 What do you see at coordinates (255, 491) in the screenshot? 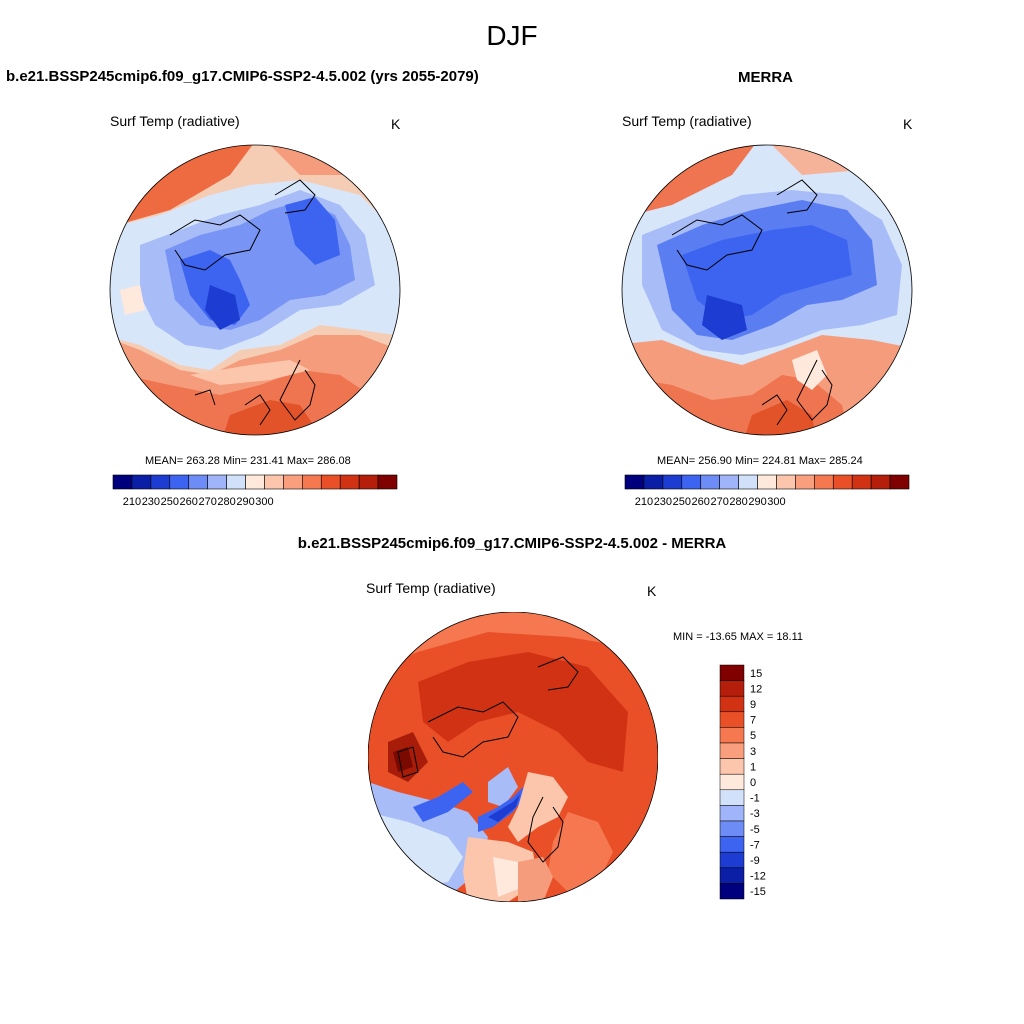
I see `model-colorbar: 210 230 250 260 270 280 290 300` at bounding box center [255, 491].